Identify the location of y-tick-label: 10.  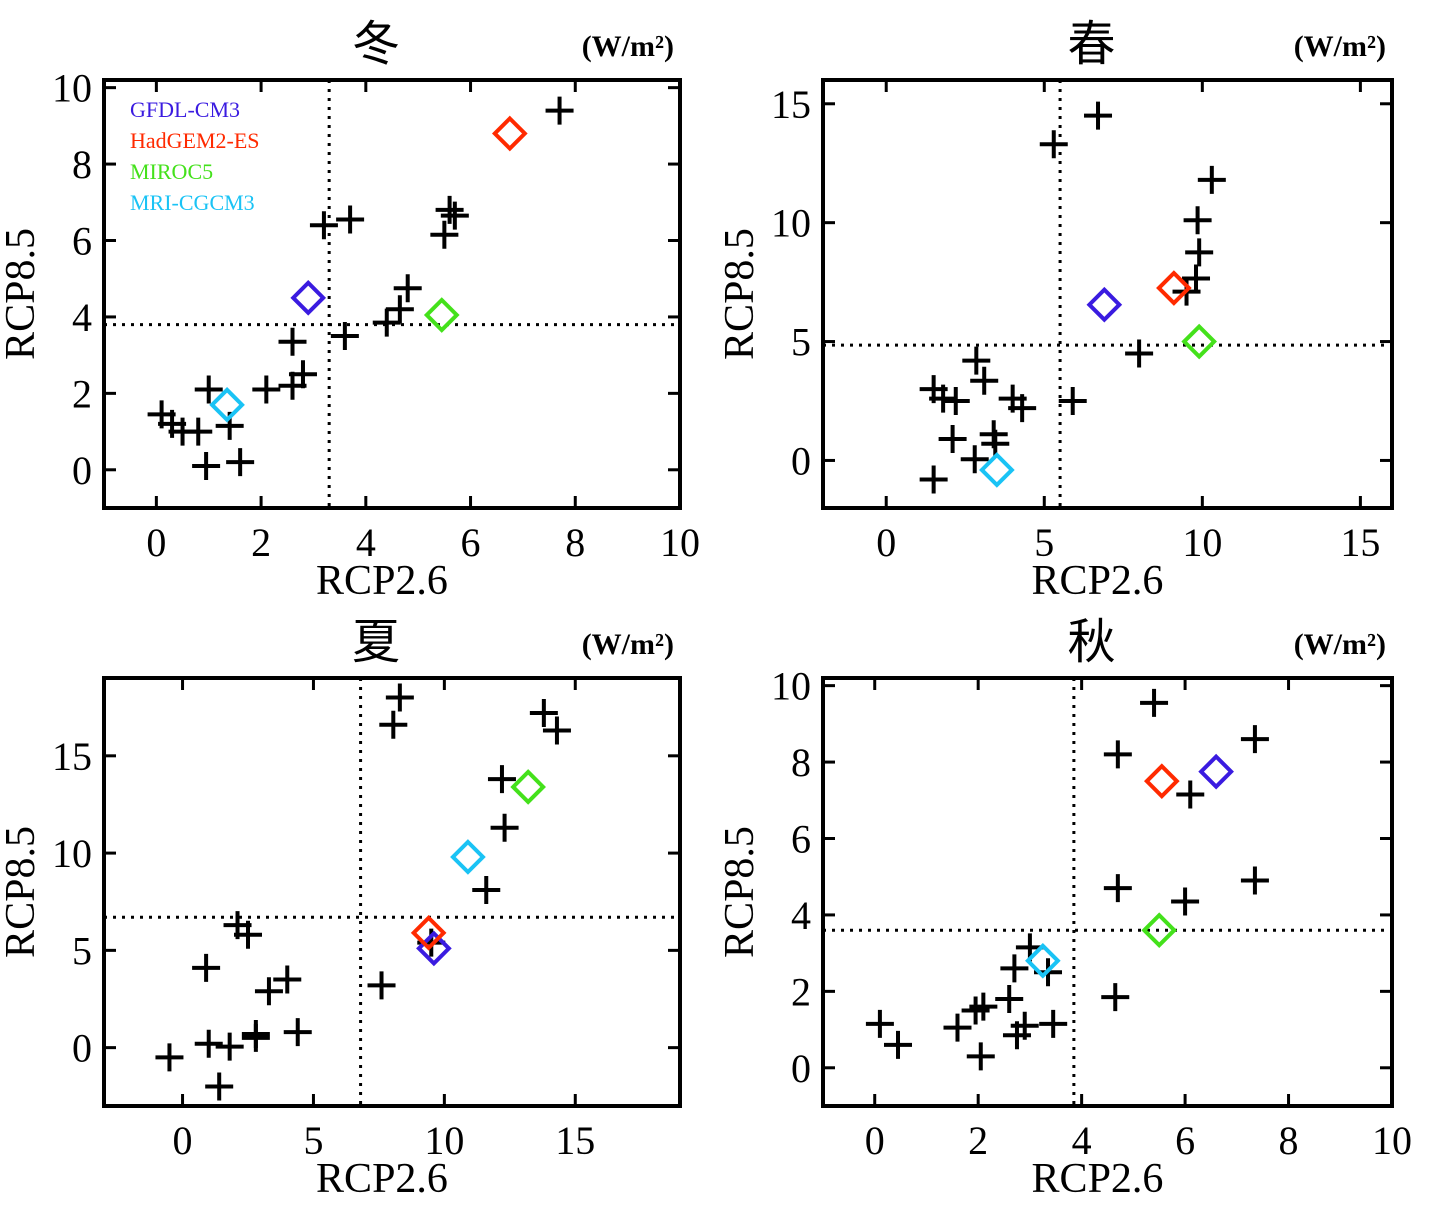
(72, 88).